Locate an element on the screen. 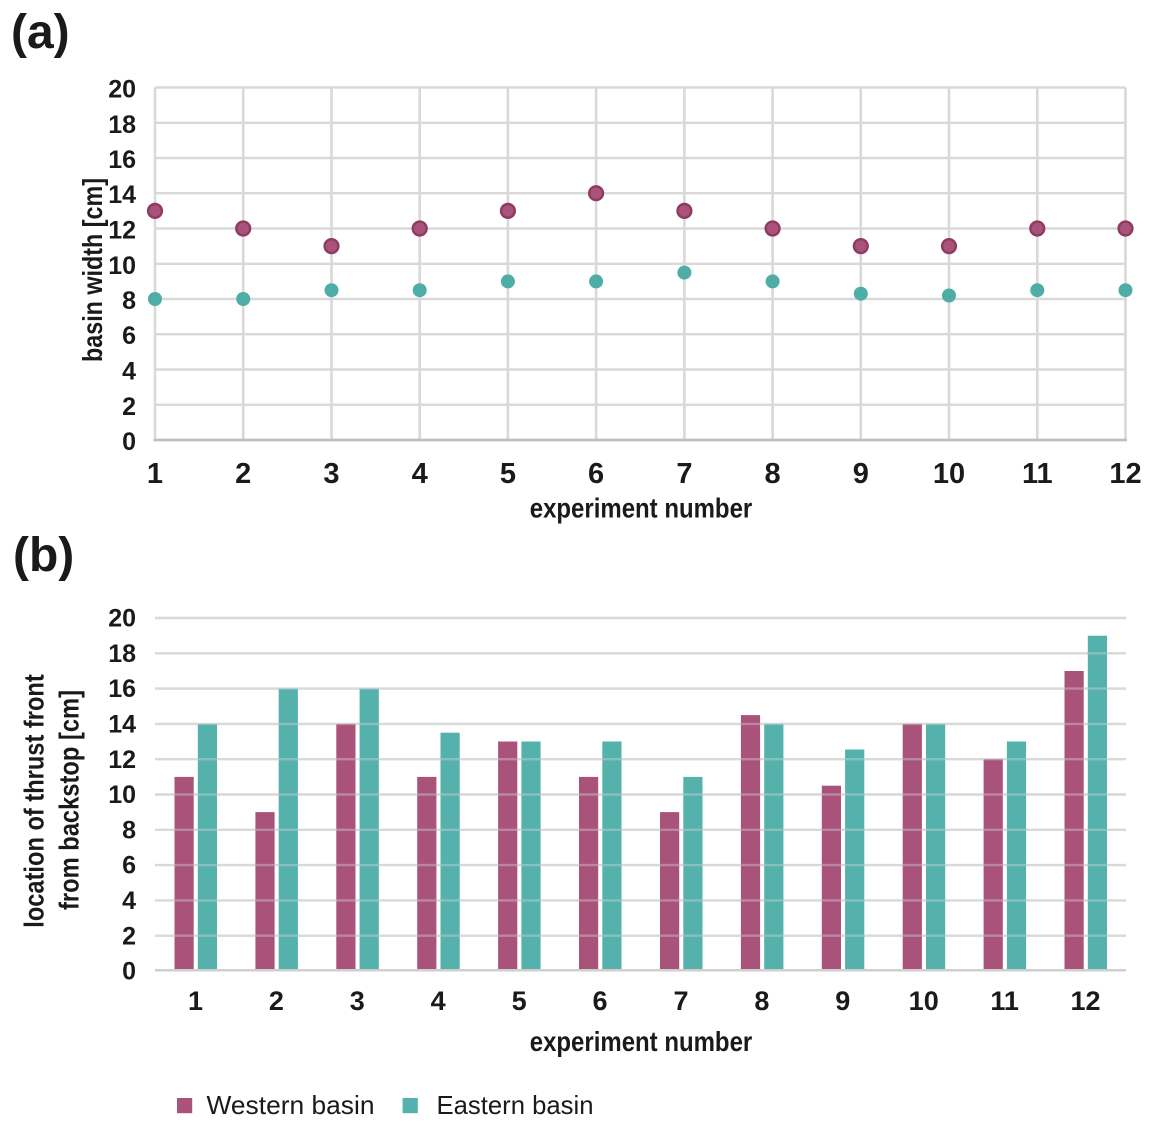 The height and width of the screenshot is (1128, 1152). svg-text: (a) is located at coordinates (40, 32).